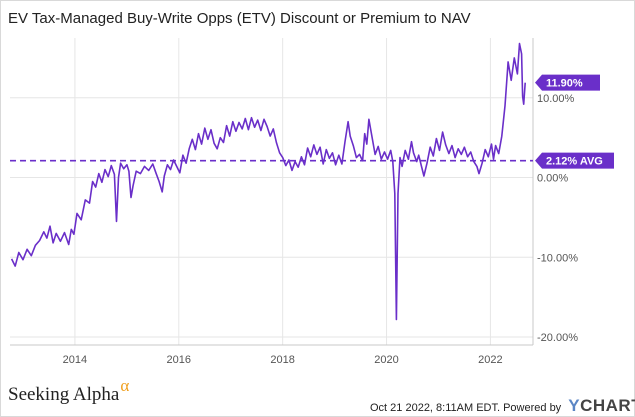 This screenshot has width=635, height=417. What do you see at coordinates (490, 360) in the screenshot?
I see `x-tick-label: 2022` at bounding box center [490, 360].